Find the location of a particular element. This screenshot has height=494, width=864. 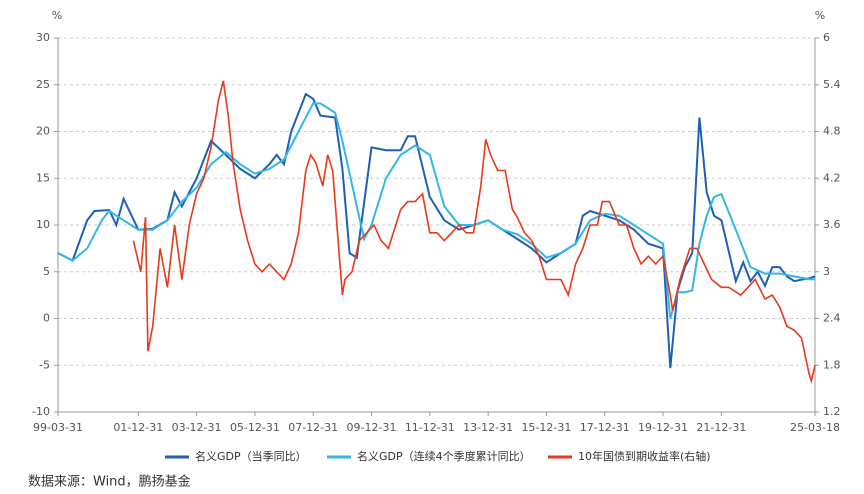

y2-tick-label: 6 is located at coordinates (826, 37).